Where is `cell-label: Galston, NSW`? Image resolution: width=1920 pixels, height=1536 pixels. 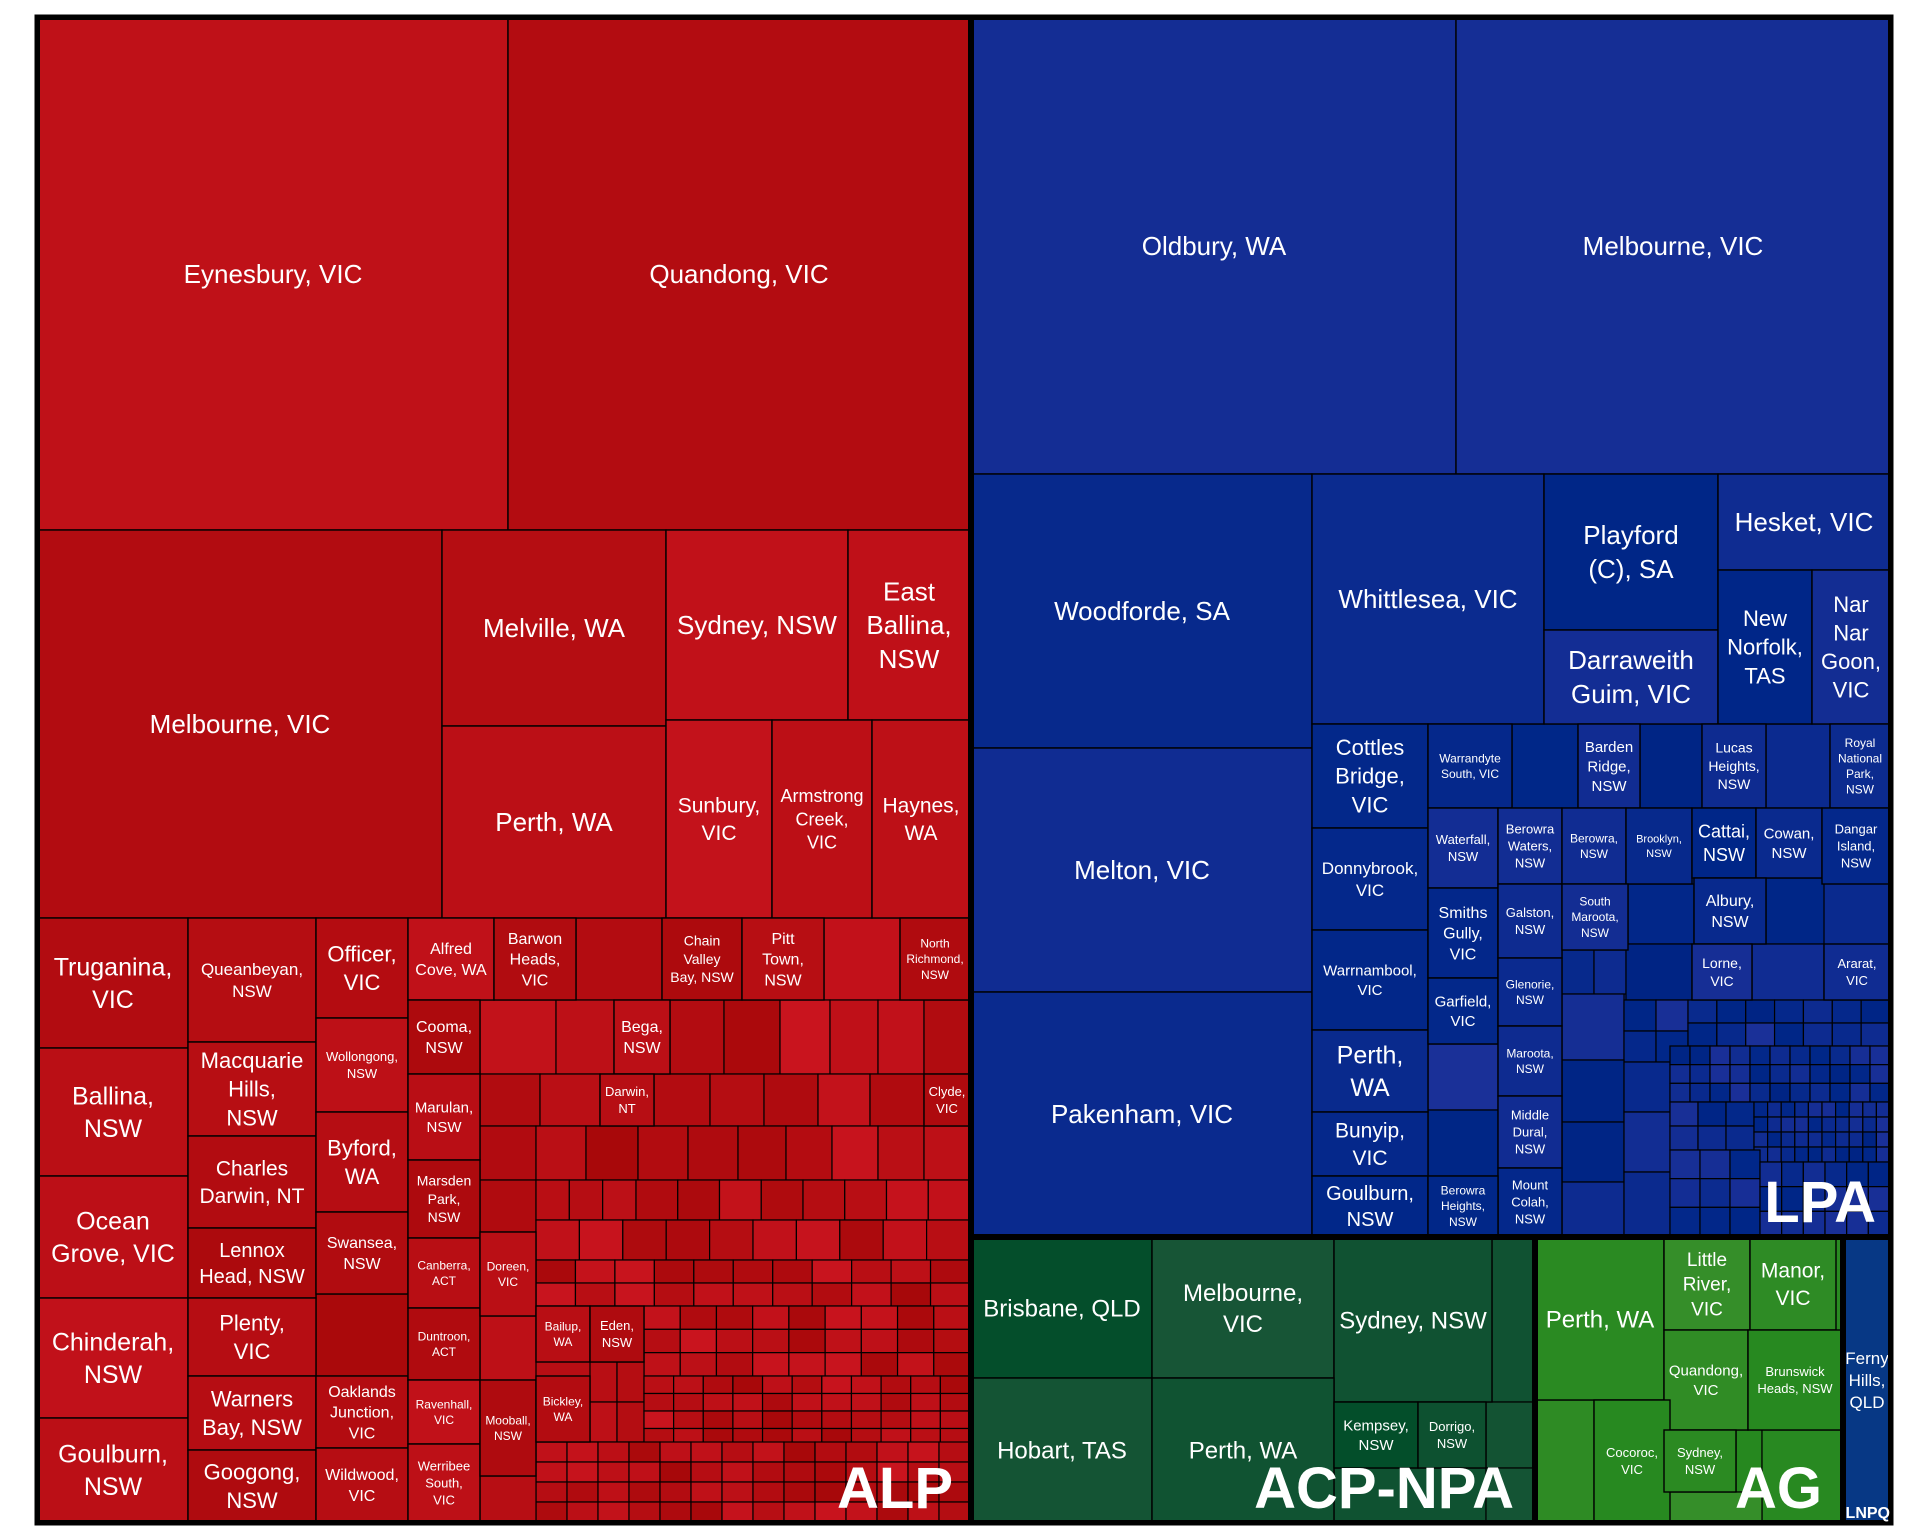 cell-label: Galston, NSW is located at coordinates (1530, 921).